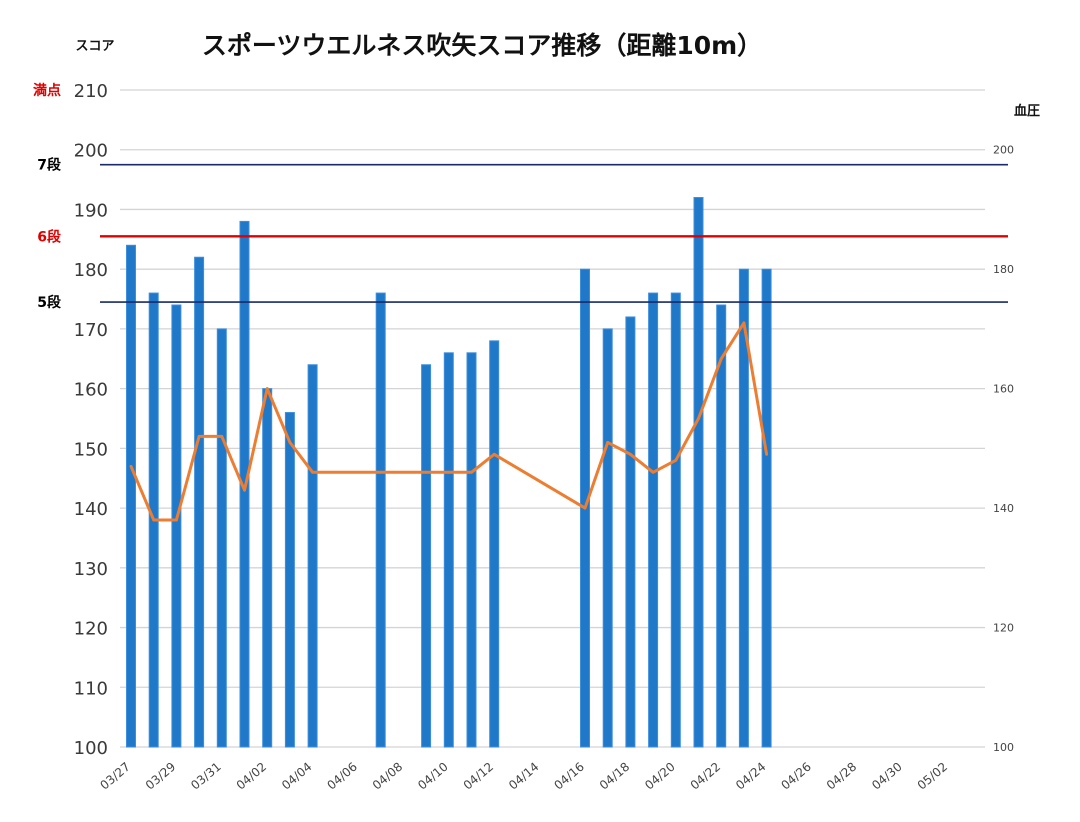 Image resolution: width=1080 pixels, height=822 pixels. Describe the element at coordinates (49, 236) in the screenshot. I see `rank-label: 6段` at that location.